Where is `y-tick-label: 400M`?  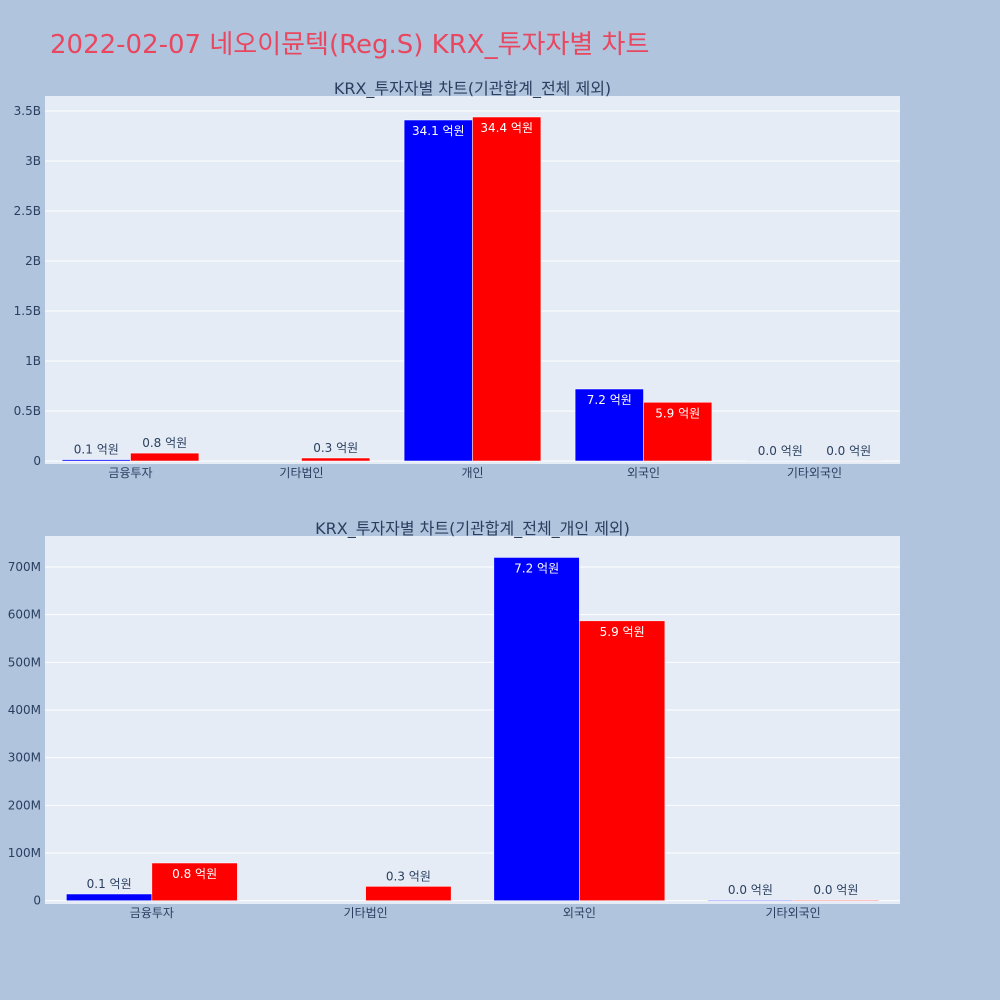 y-tick-label: 400M is located at coordinates (24, 710).